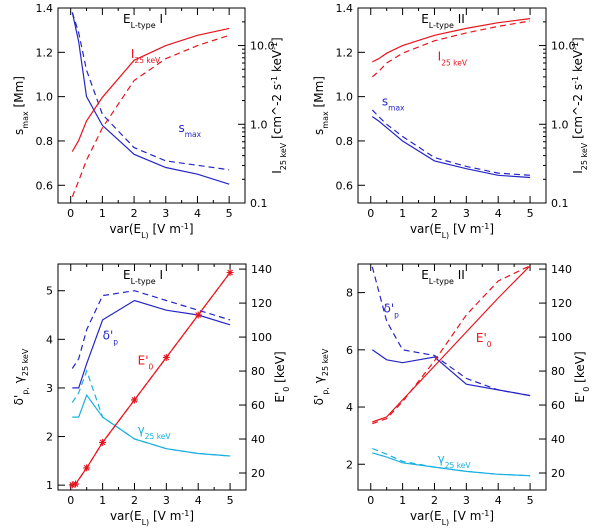 The width and height of the screenshot is (600, 532). Describe the element at coordinates (558, 405) in the screenshot. I see `y2-tick-label: 60` at that location.